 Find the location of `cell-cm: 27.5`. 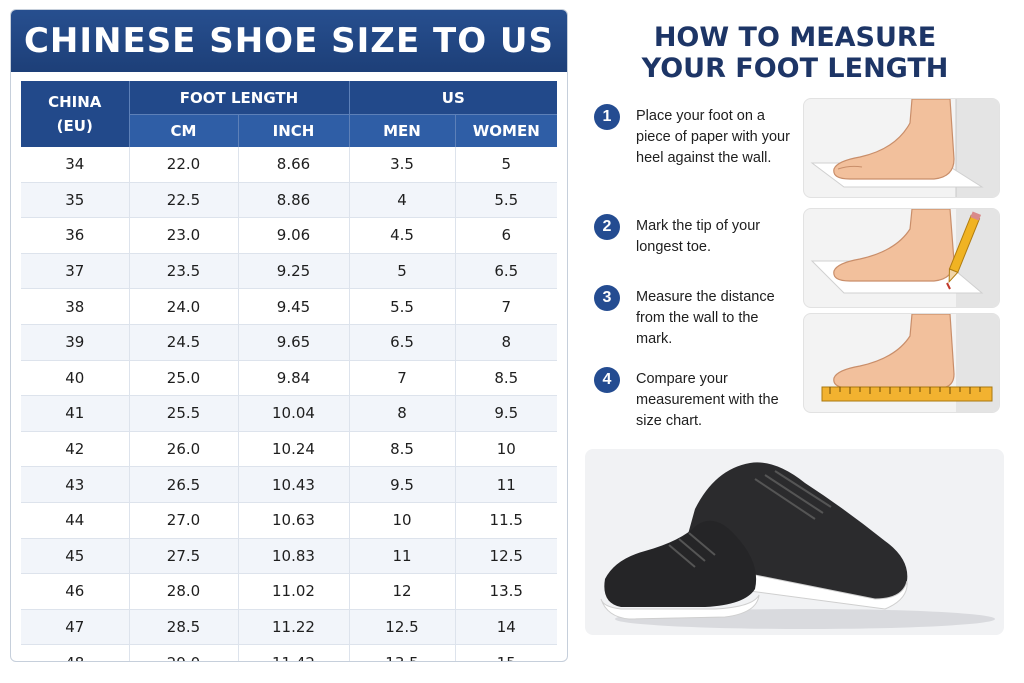

cell-cm: 27.5 is located at coordinates (184, 556).